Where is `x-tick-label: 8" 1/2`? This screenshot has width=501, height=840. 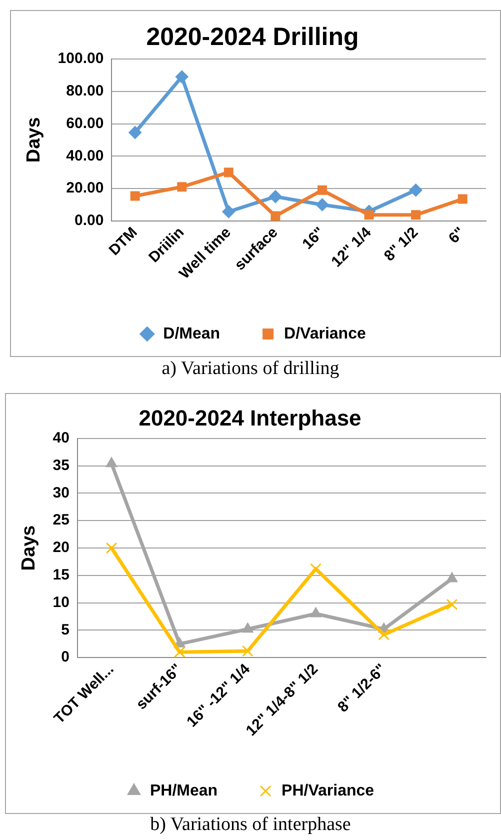
x-tick-label: 8" 1/2 is located at coordinates (401, 244).